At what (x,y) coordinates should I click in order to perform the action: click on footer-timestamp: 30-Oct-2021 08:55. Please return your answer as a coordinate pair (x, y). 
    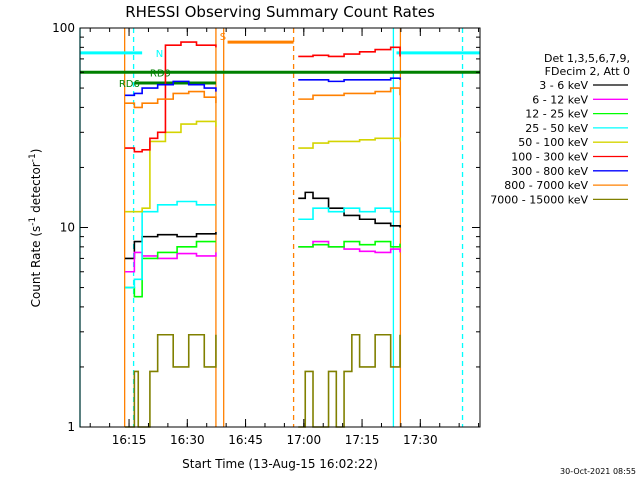
    Looking at the image, I should click on (598, 471).